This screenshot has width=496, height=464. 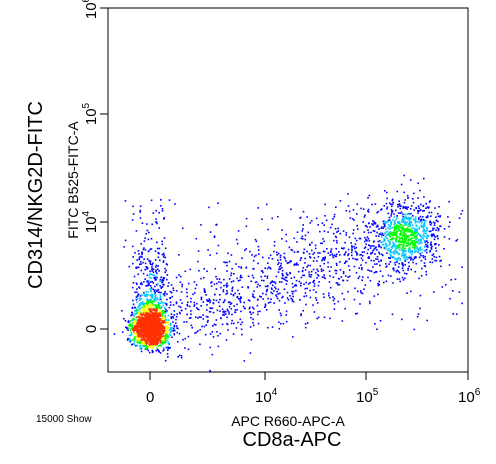 What do you see at coordinates (86, 1) in the screenshot?
I see `y-tick-exponent: 6` at bounding box center [86, 1].